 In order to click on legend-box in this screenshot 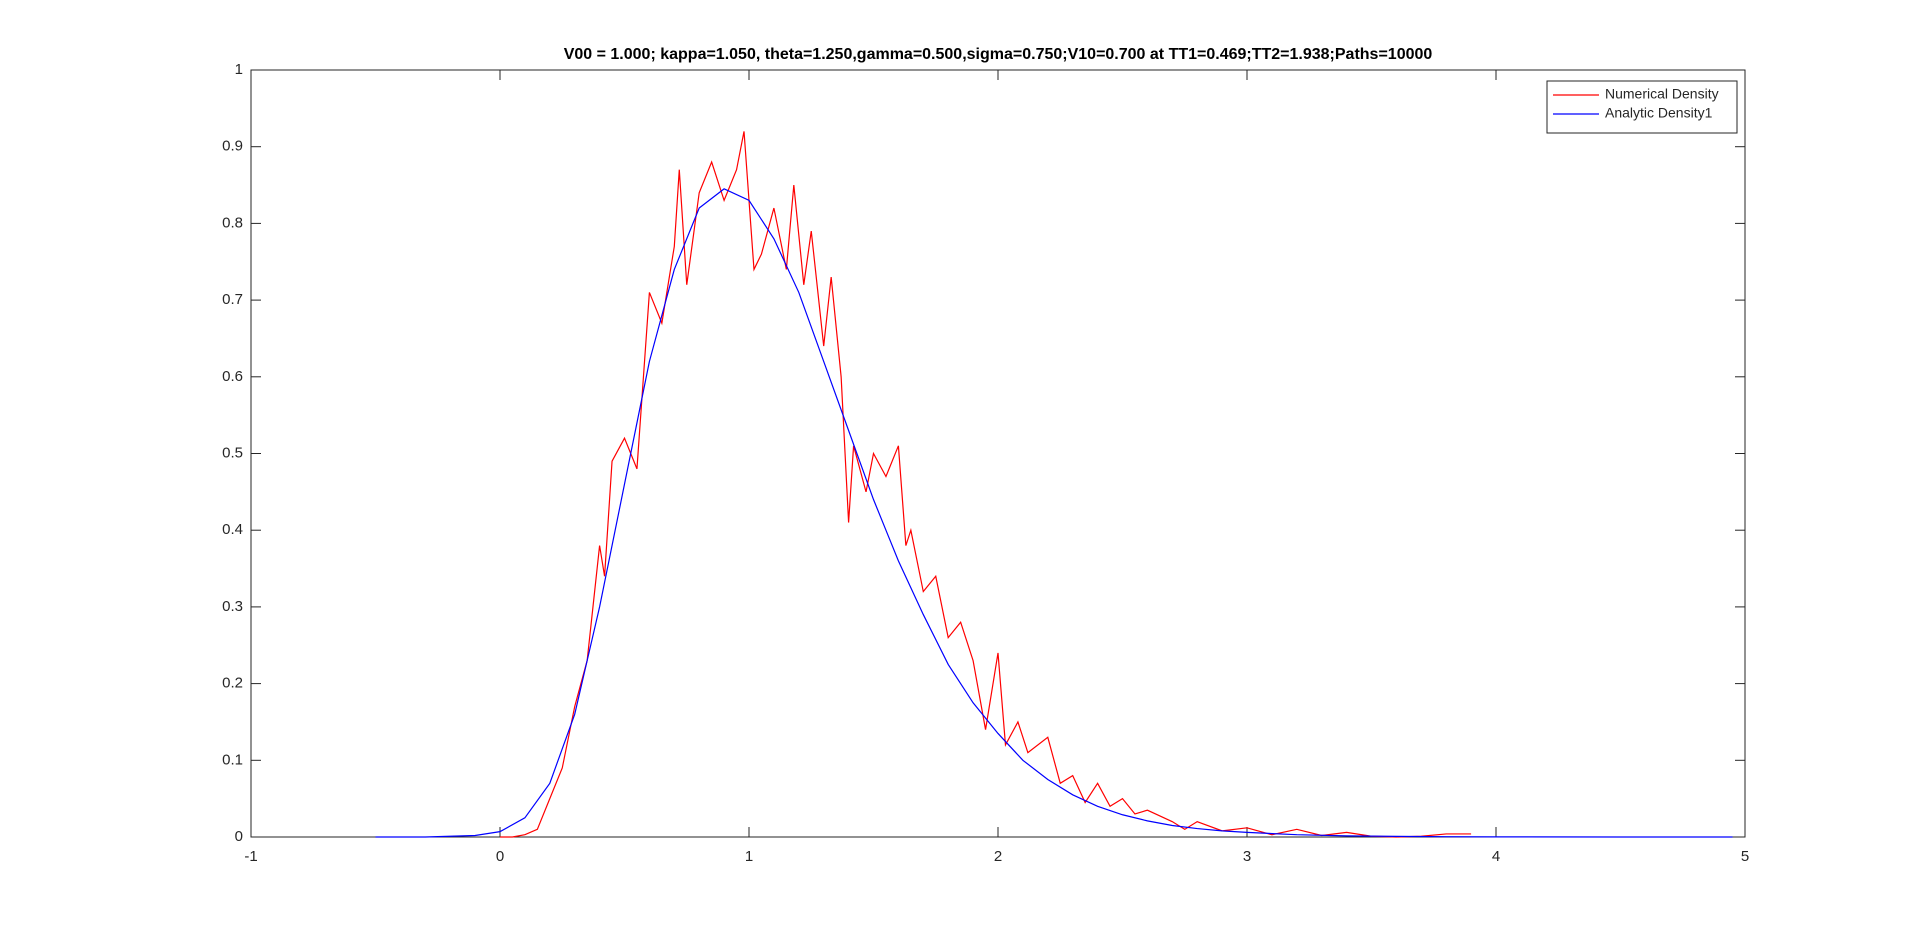, I will do `click(1642, 107)`.